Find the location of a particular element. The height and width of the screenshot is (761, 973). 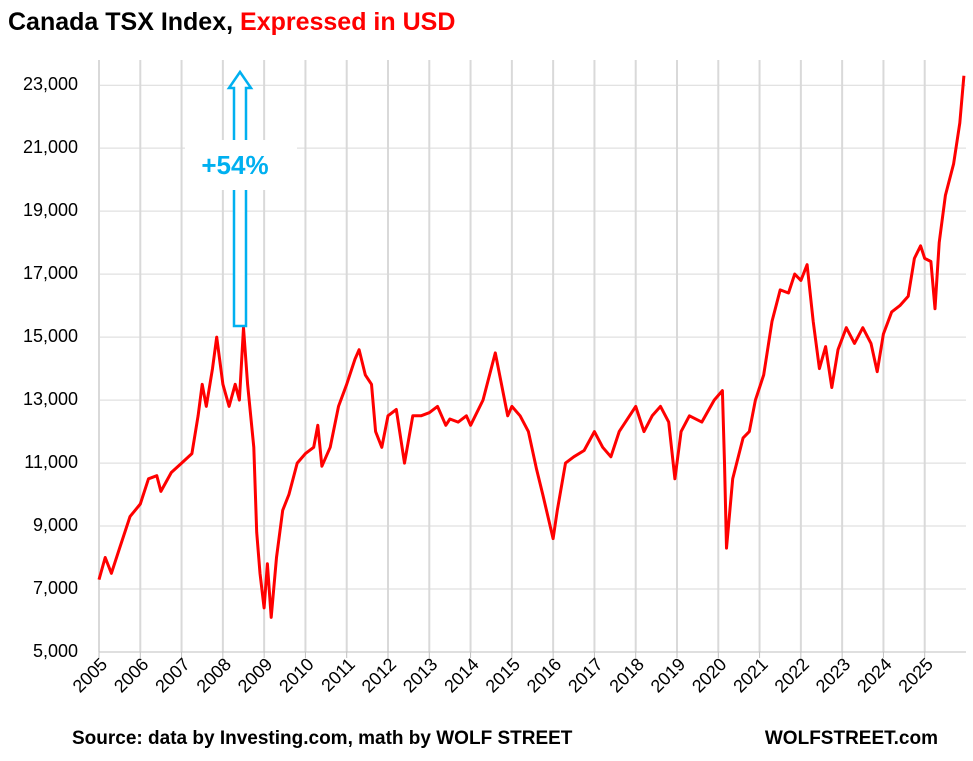

x-tick-label: 2007 is located at coordinates (172, 675).